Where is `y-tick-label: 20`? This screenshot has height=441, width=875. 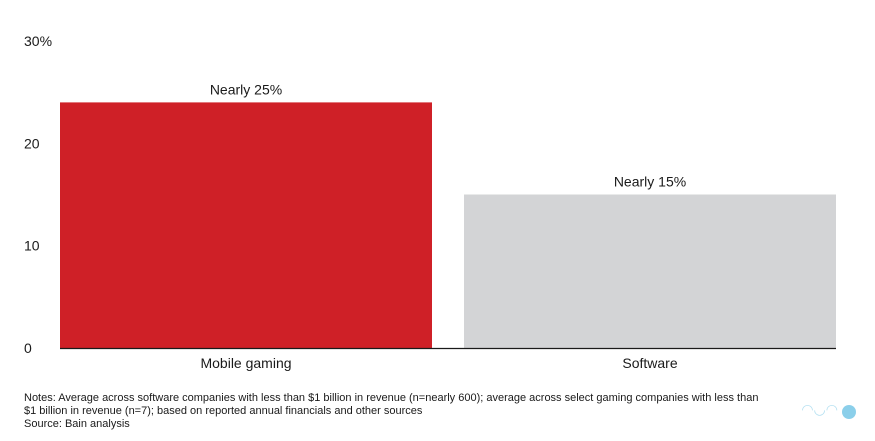
y-tick-label: 20 is located at coordinates (32, 143).